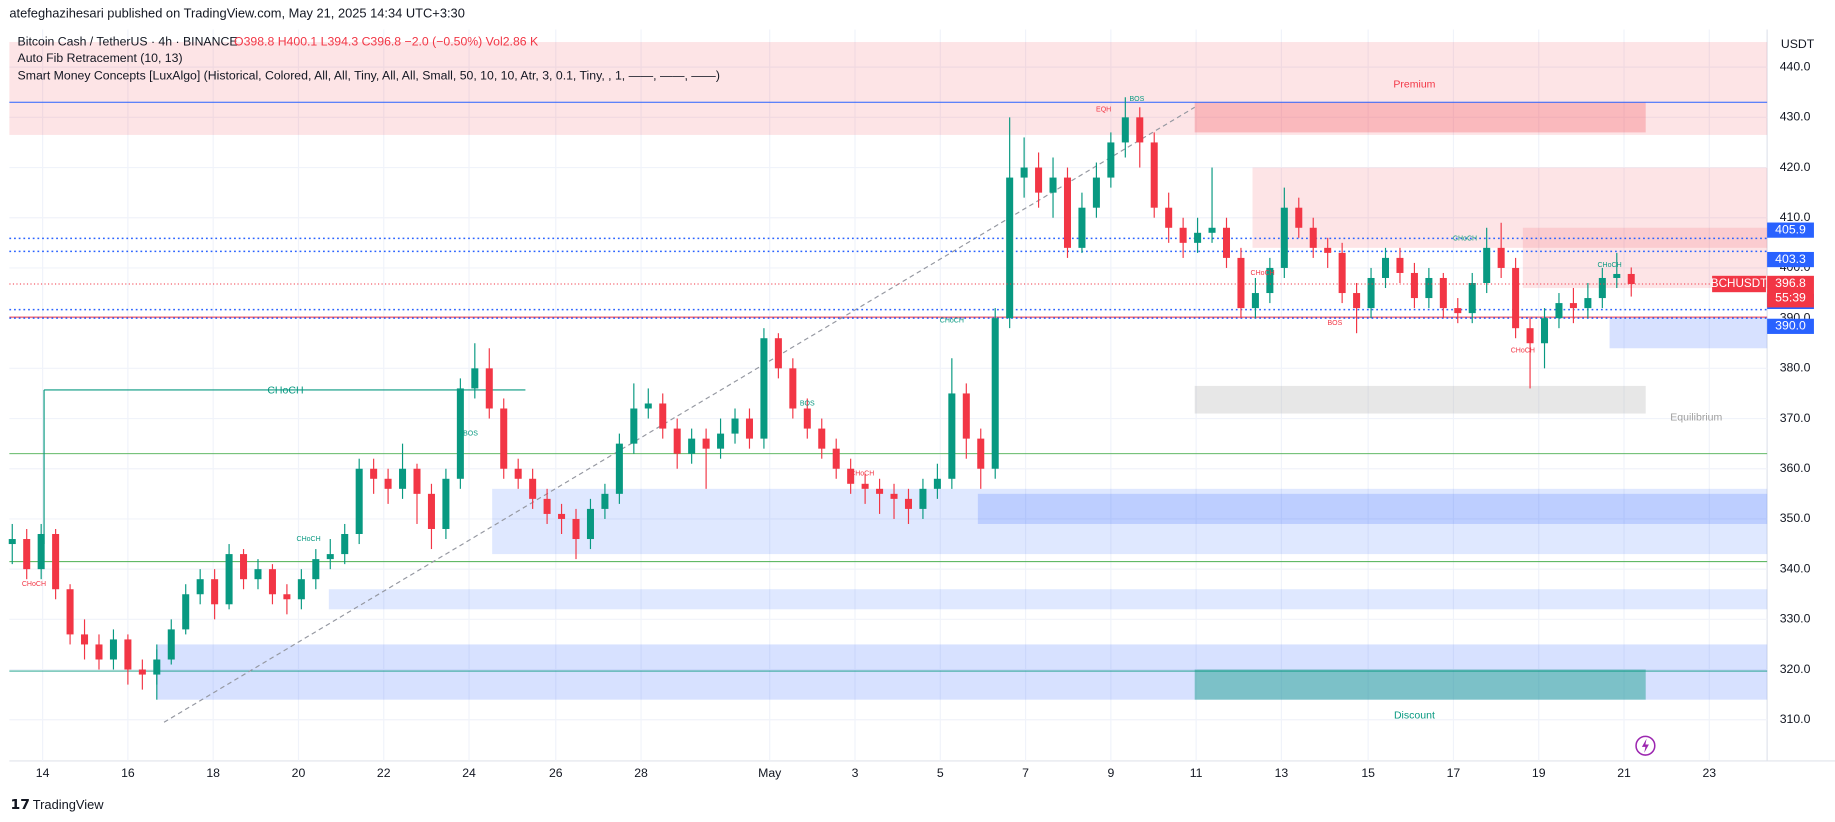 The image size is (1835, 822). I want to click on y-tick-label: 320.0, so click(1795, 669).